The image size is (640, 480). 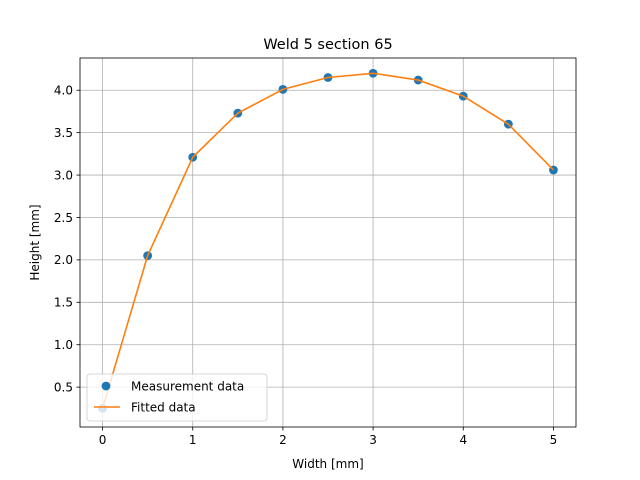 I want to click on chart-title: Weld 5 section 65, so click(x=327, y=45).